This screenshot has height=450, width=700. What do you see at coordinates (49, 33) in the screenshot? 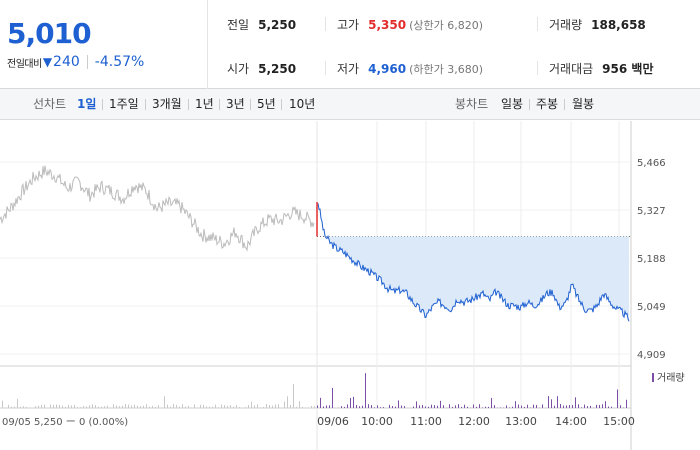
I see `current-price: 5,010` at bounding box center [49, 33].